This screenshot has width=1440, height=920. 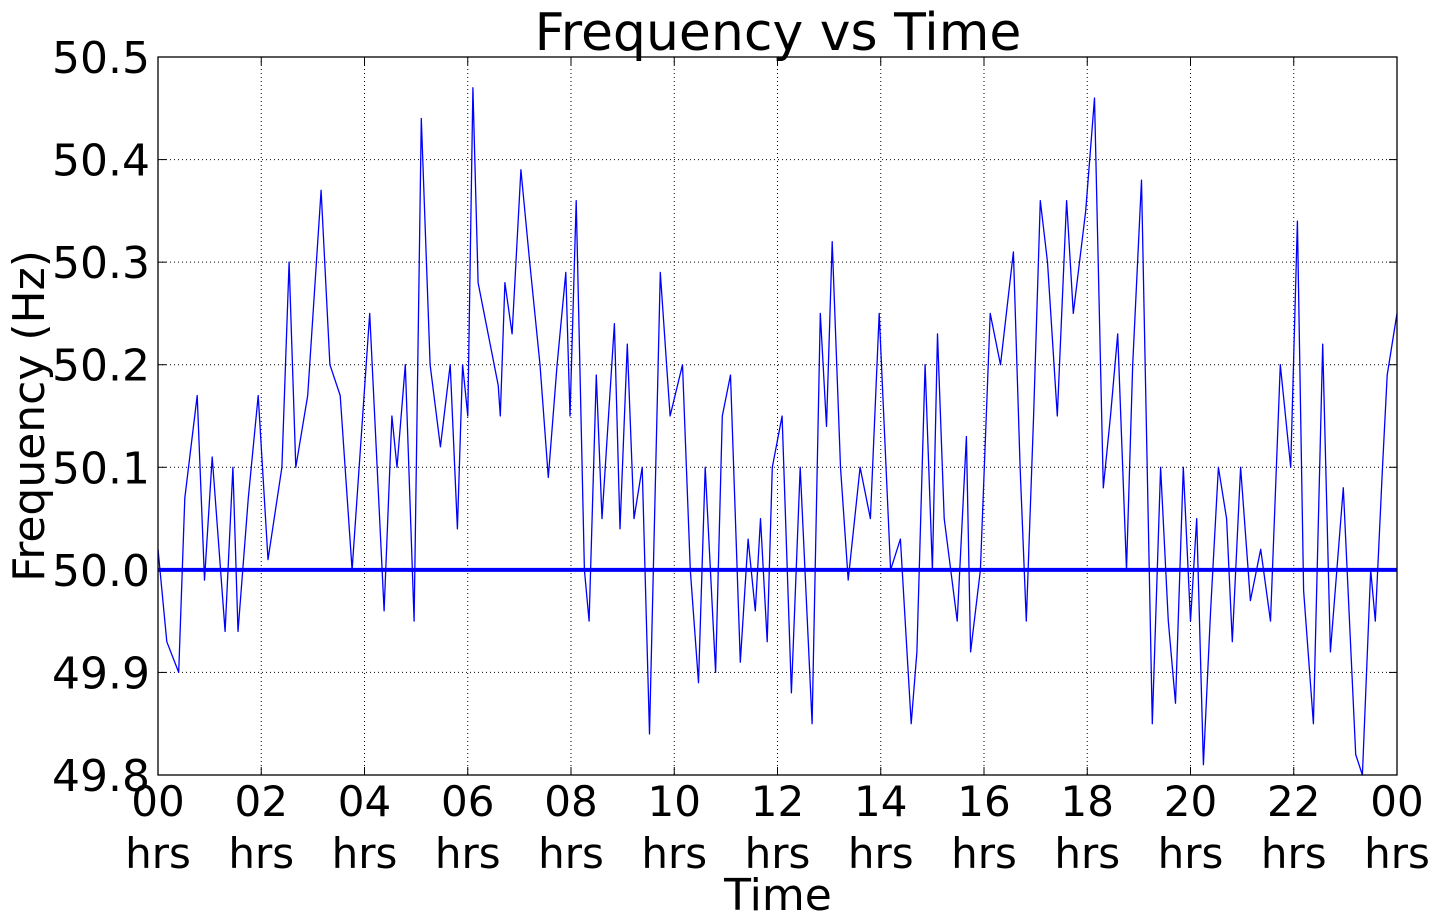 What do you see at coordinates (101, 366) in the screenshot?
I see `y-tick-label: 50.2` at bounding box center [101, 366].